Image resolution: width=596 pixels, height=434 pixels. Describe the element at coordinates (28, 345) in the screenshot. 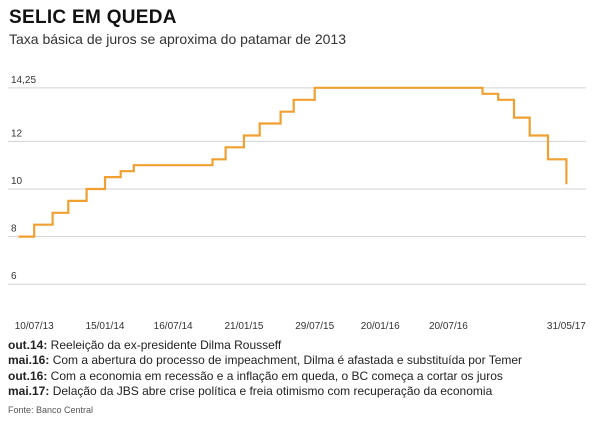

I see `note-date: out.14:` at that location.